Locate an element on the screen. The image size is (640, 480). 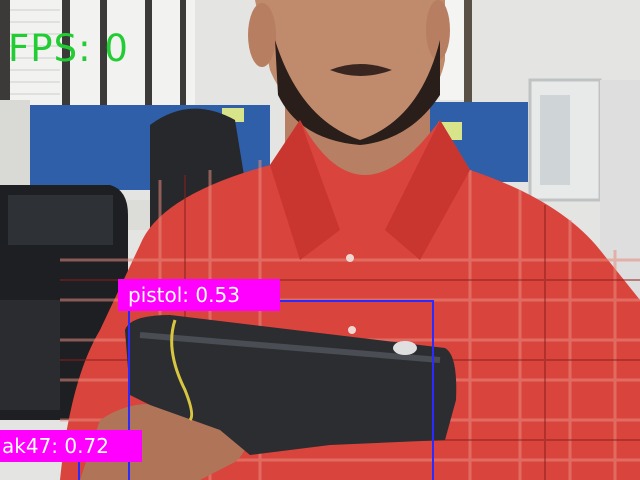
left-ear is located at coordinates (262, 35).